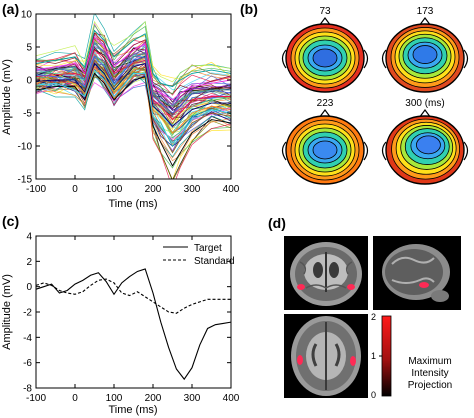 The image size is (474, 418). Describe the element at coordinates (430, 385) in the screenshot. I see `colorbar-caption-line: Projection` at that location.